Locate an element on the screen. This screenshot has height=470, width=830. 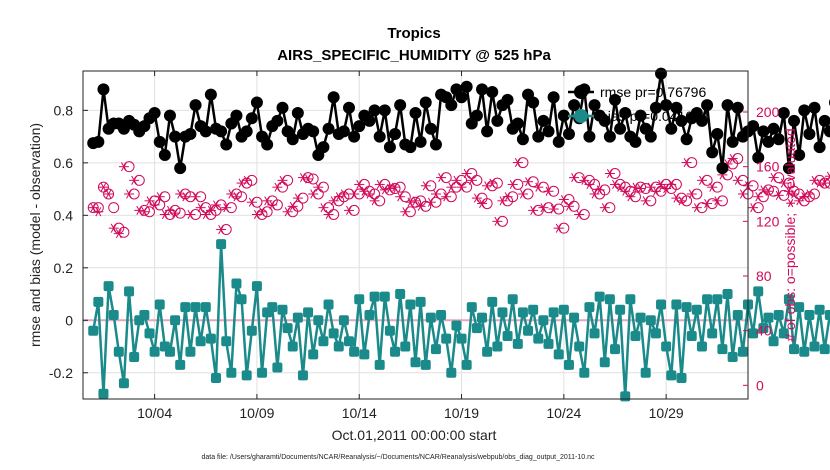
y-axis-right-label: # of obs: o=possible; ∗=evaluated is located at coordinates (790, 234).